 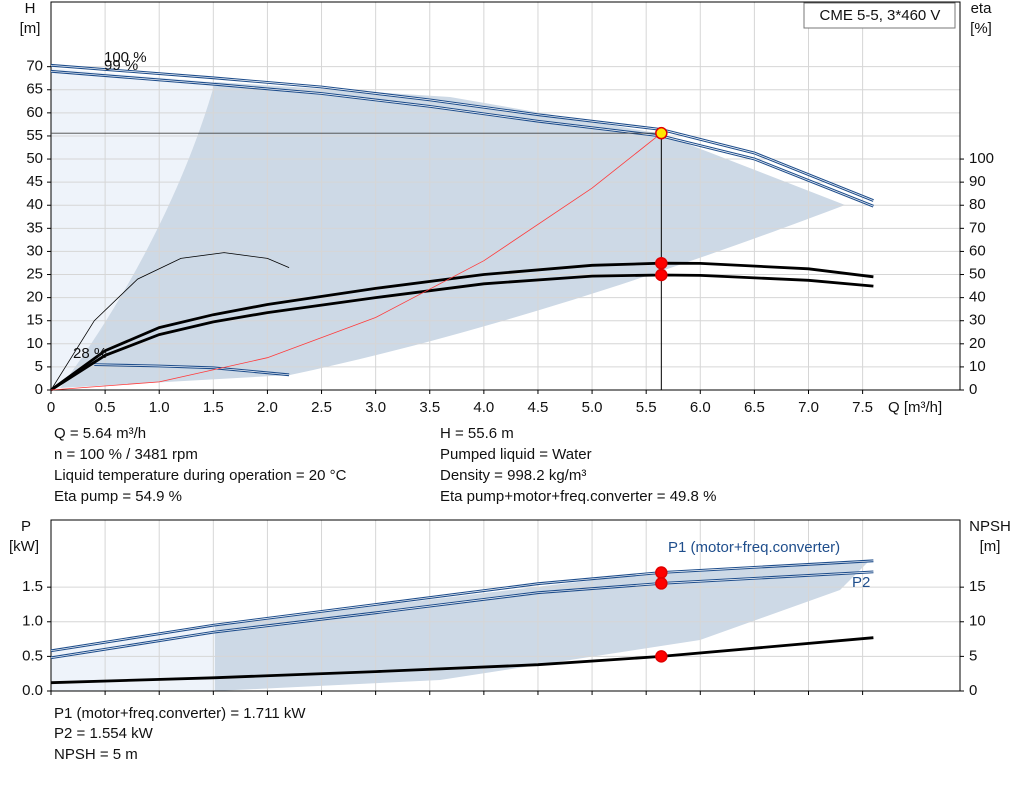 What do you see at coordinates (118, 496) in the screenshot?
I see `info-line: Eta pump = 54.9 %` at bounding box center [118, 496].